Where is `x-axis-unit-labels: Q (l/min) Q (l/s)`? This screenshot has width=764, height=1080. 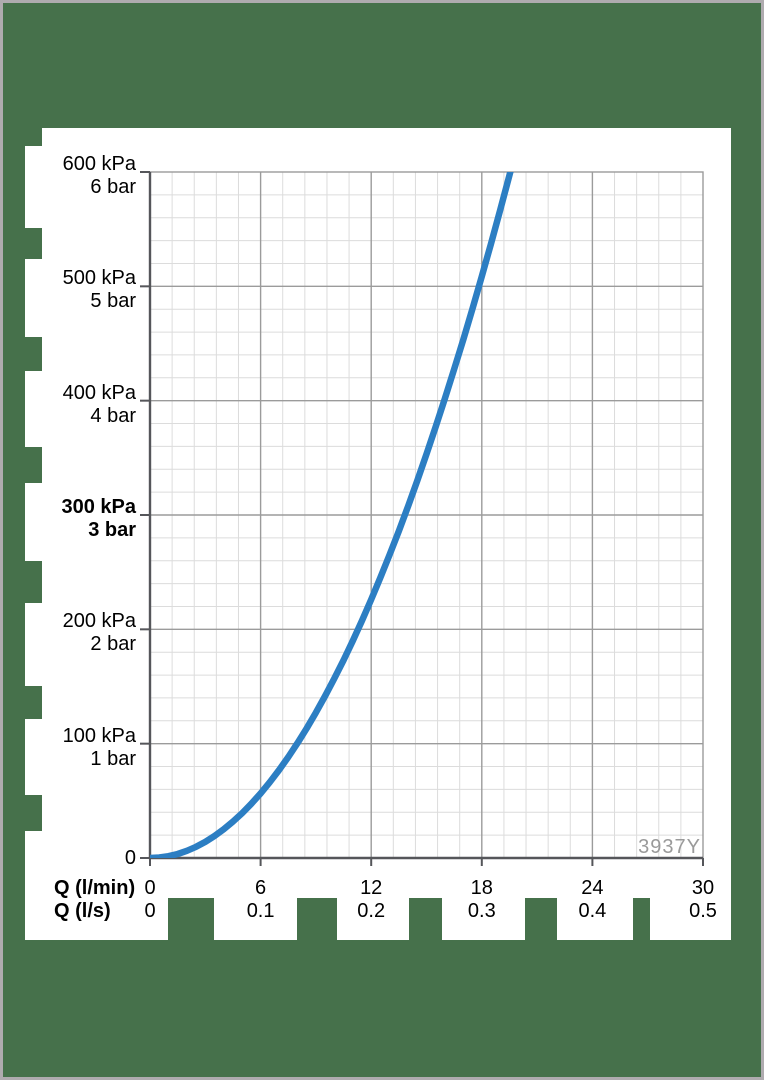
x-axis-unit-labels: Q (l/min) Q (l/s) is located at coordinates (94, 900).